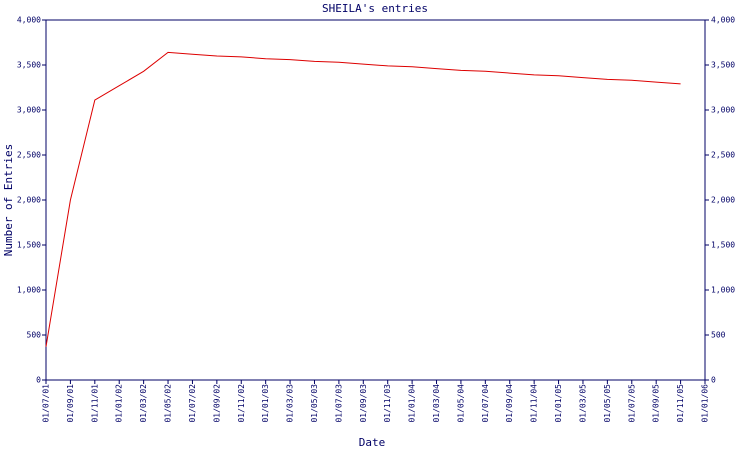 This screenshot has height=450, width=750. Describe the element at coordinates (705, 403) in the screenshot. I see `x-tick-label: 01/01/06` at that location.